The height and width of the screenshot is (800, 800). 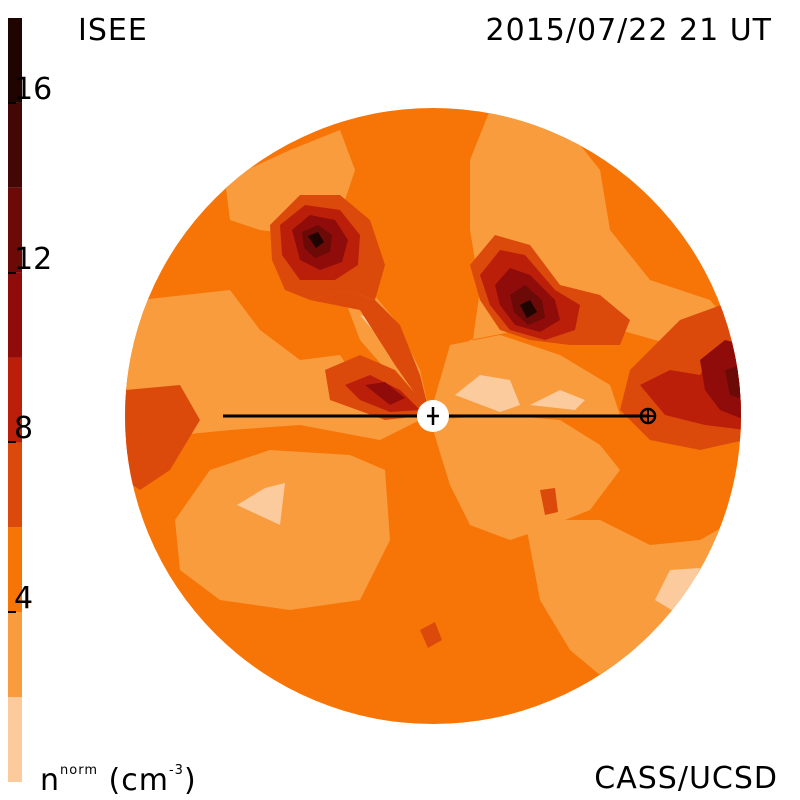 I want to click on region-dark-right, so click(x=720, y=380).